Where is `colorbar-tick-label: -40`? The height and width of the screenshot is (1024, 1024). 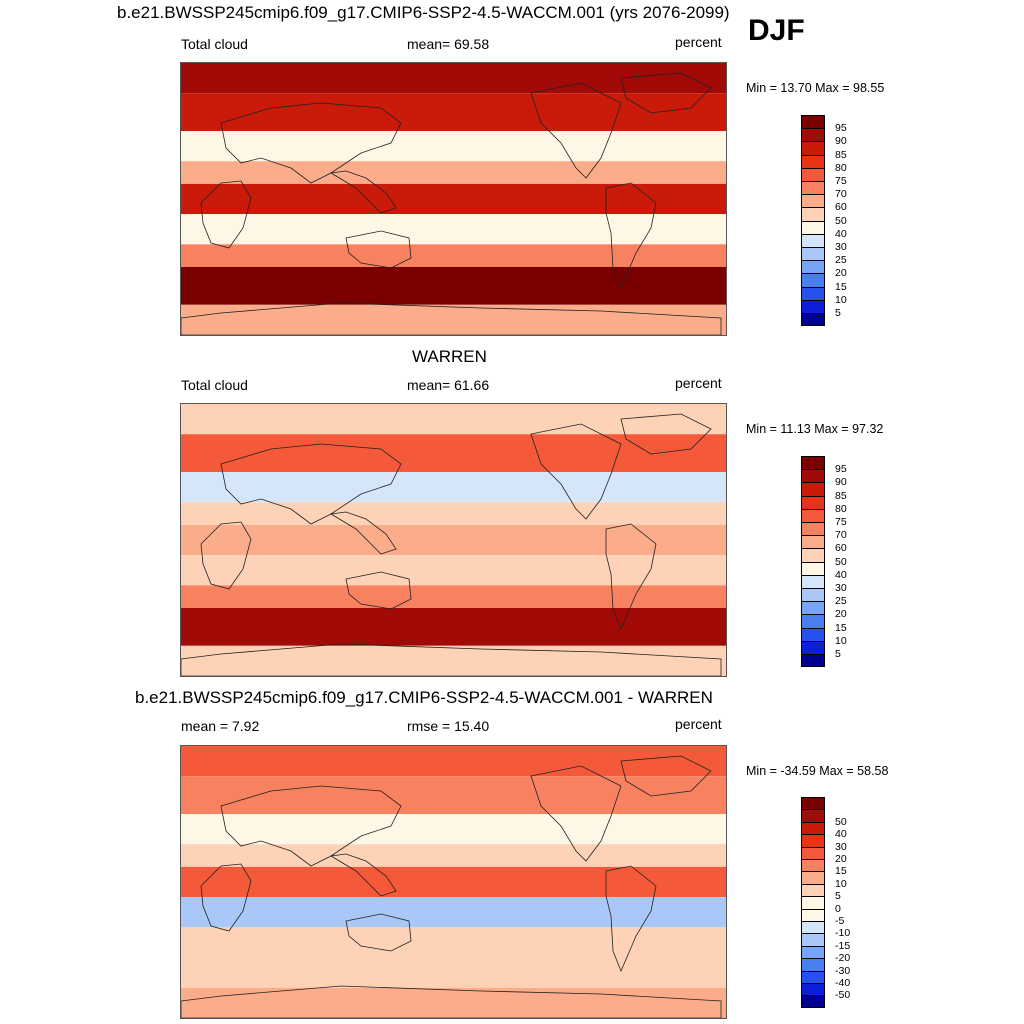
colorbar-tick-label: -40 is located at coordinates (843, 983).